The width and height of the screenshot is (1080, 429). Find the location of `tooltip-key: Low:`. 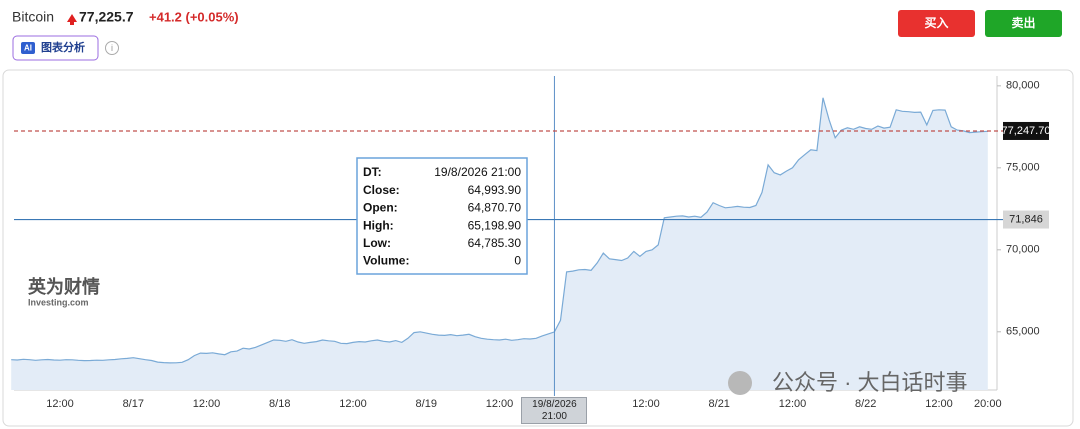

tooltip-key: Low: is located at coordinates (377, 243).